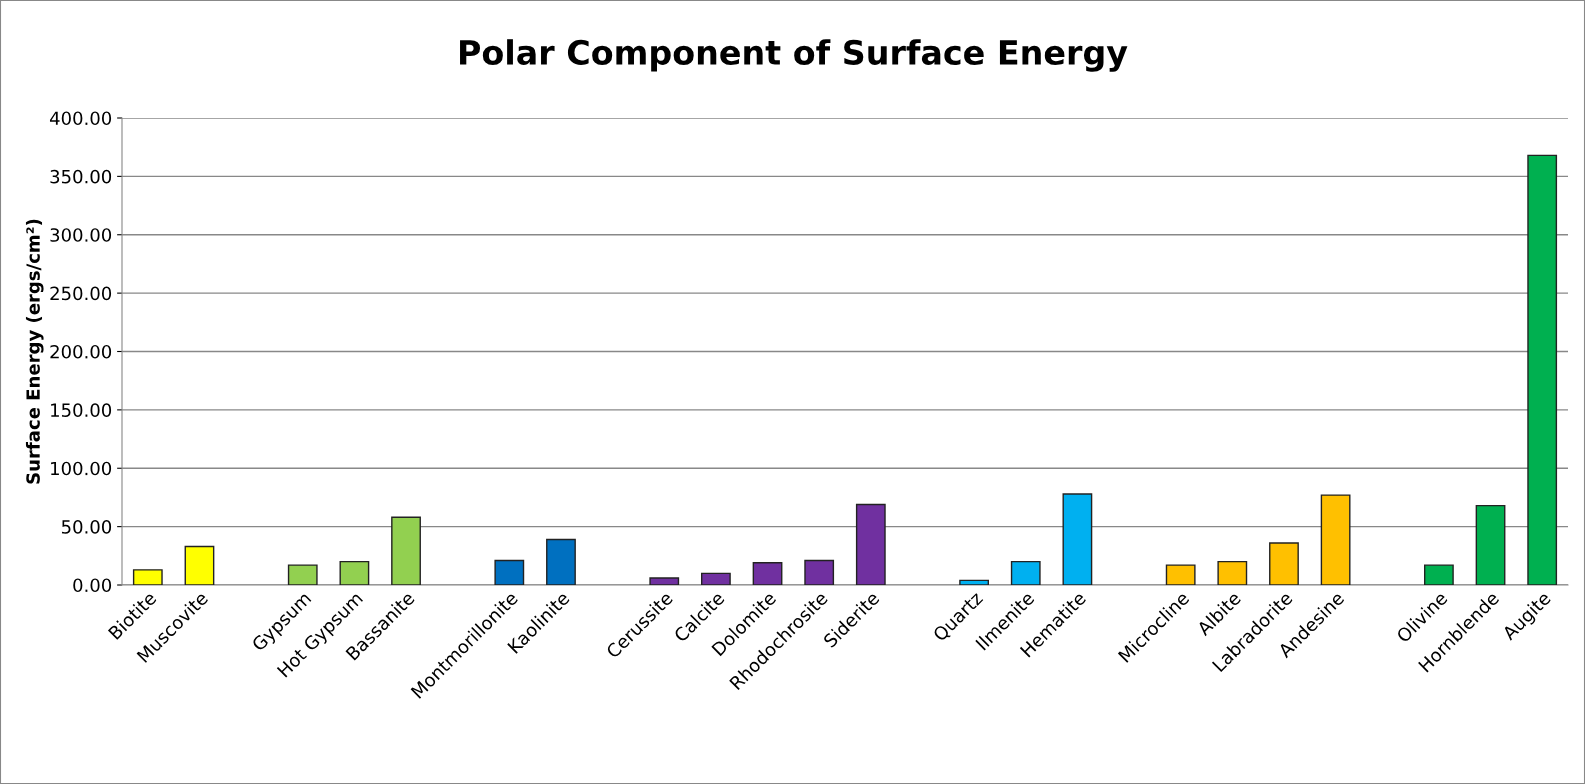 This screenshot has width=1585, height=784. What do you see at coordinates (794, 55) in the screenshot?
I see `chart-title: Polar Component of Surface Energy` at bounding box center [794, 55].